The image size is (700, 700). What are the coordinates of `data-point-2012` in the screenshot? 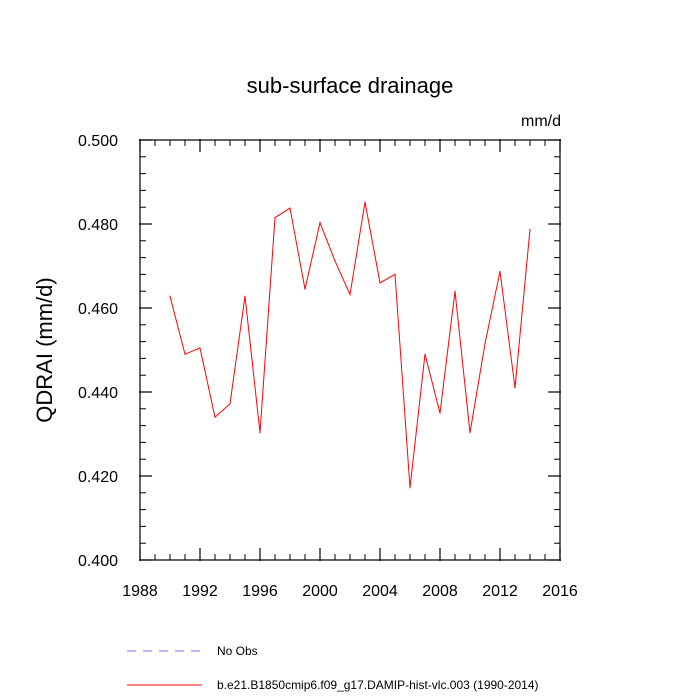 It's located at (500, 271).